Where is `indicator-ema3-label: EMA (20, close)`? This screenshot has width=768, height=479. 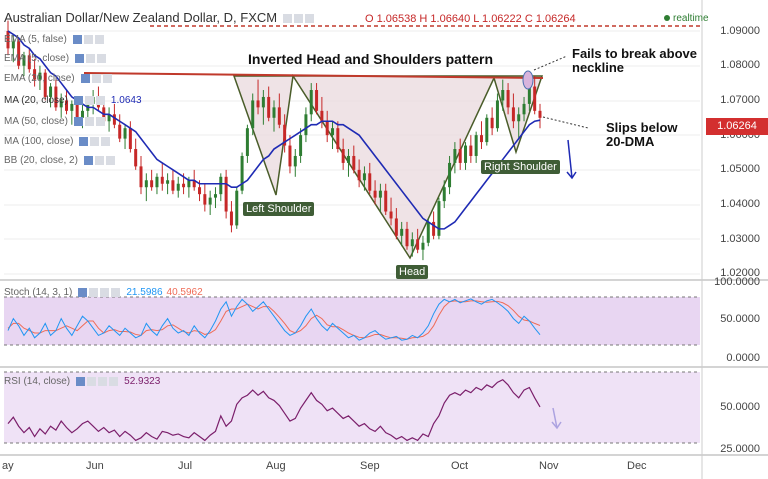 indicator-ema3-label: EMA (20, close) is located at coordinates (39, 78).